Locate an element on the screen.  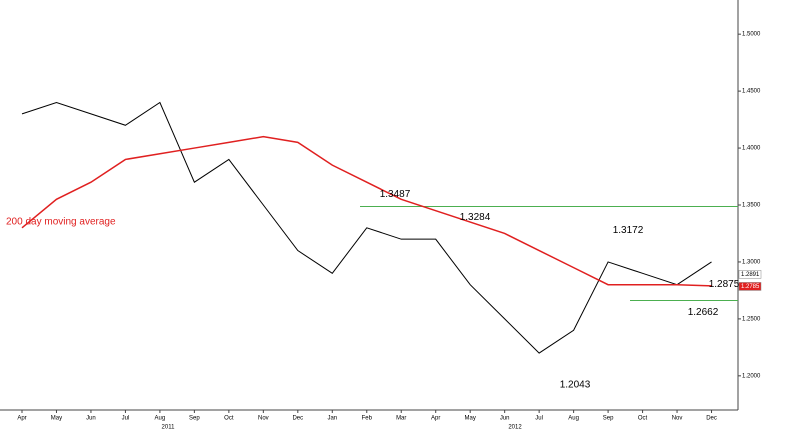
x-tick-label: Mar is located at coordinates (401, 419).